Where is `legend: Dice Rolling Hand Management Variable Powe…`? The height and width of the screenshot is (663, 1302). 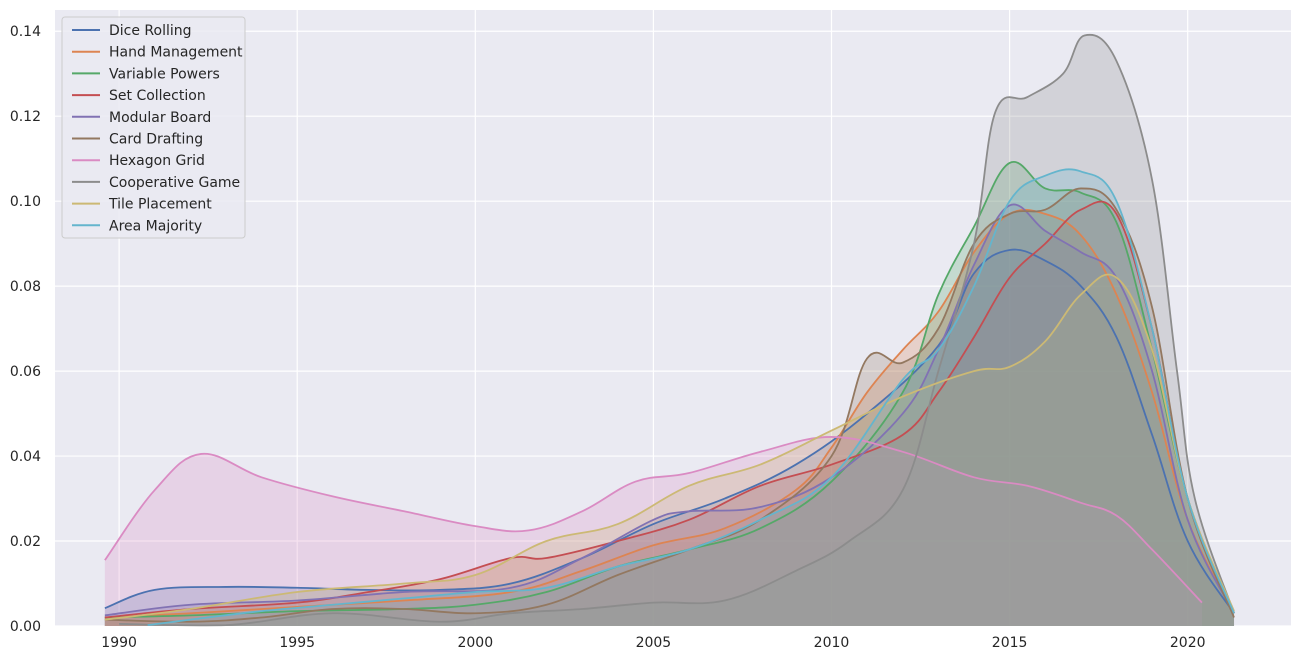
legend: Dice Rolling Hand Management Variable Powe… is located at coordinates (153, 127).